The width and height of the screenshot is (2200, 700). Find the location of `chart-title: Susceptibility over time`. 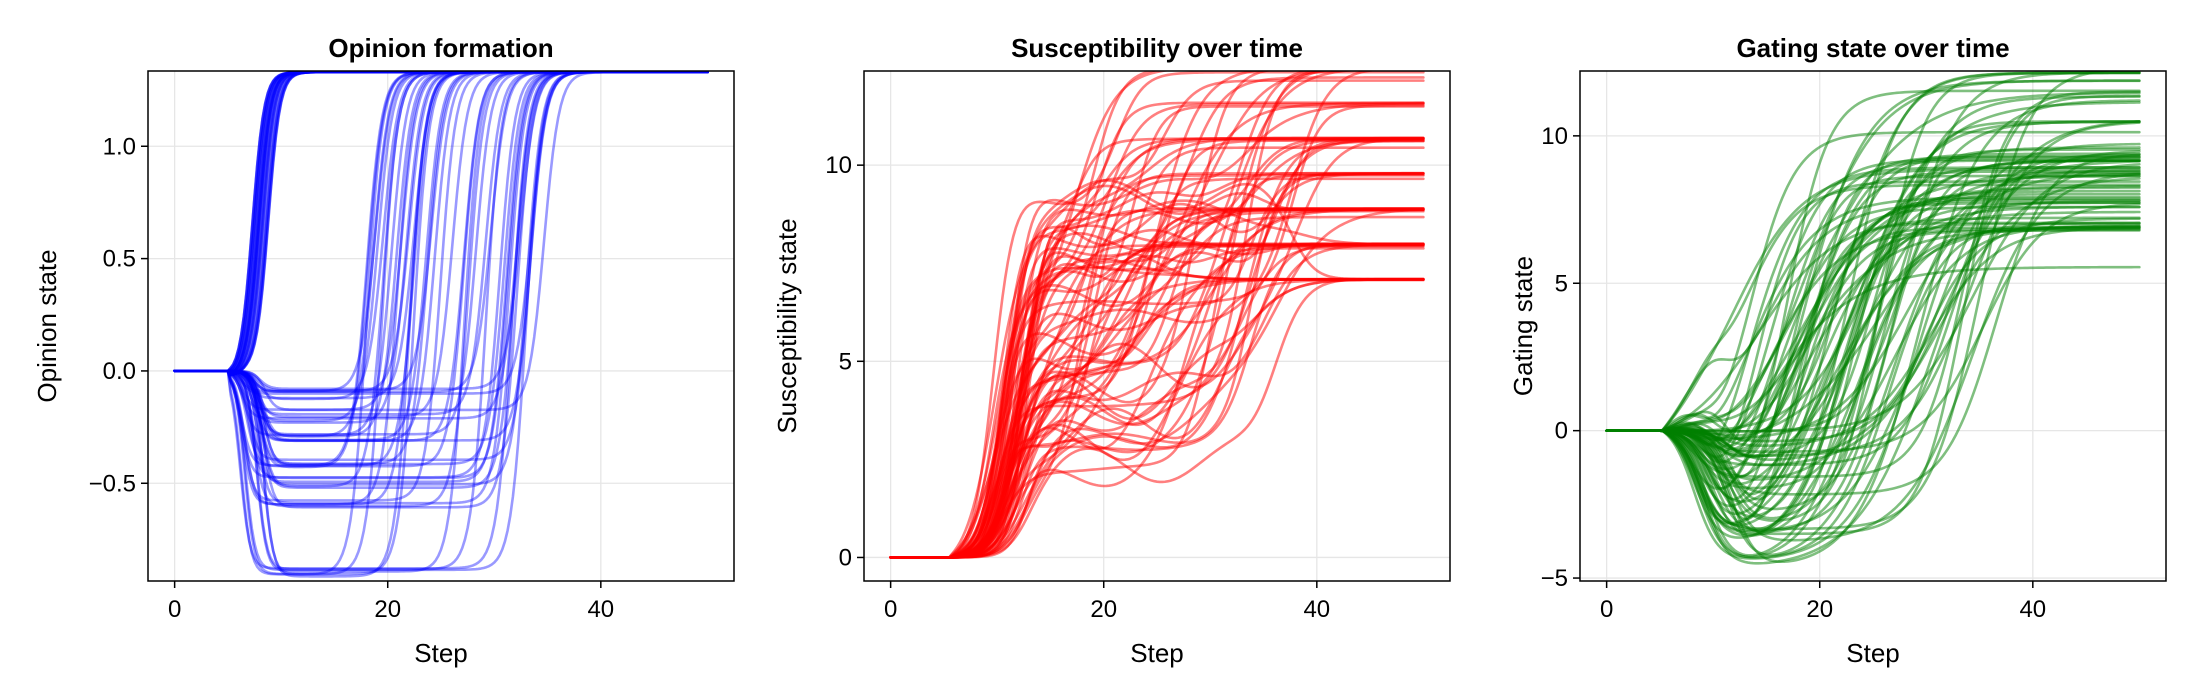

chart-title: Susceptibility over time is located at coordinates (1157, 48).